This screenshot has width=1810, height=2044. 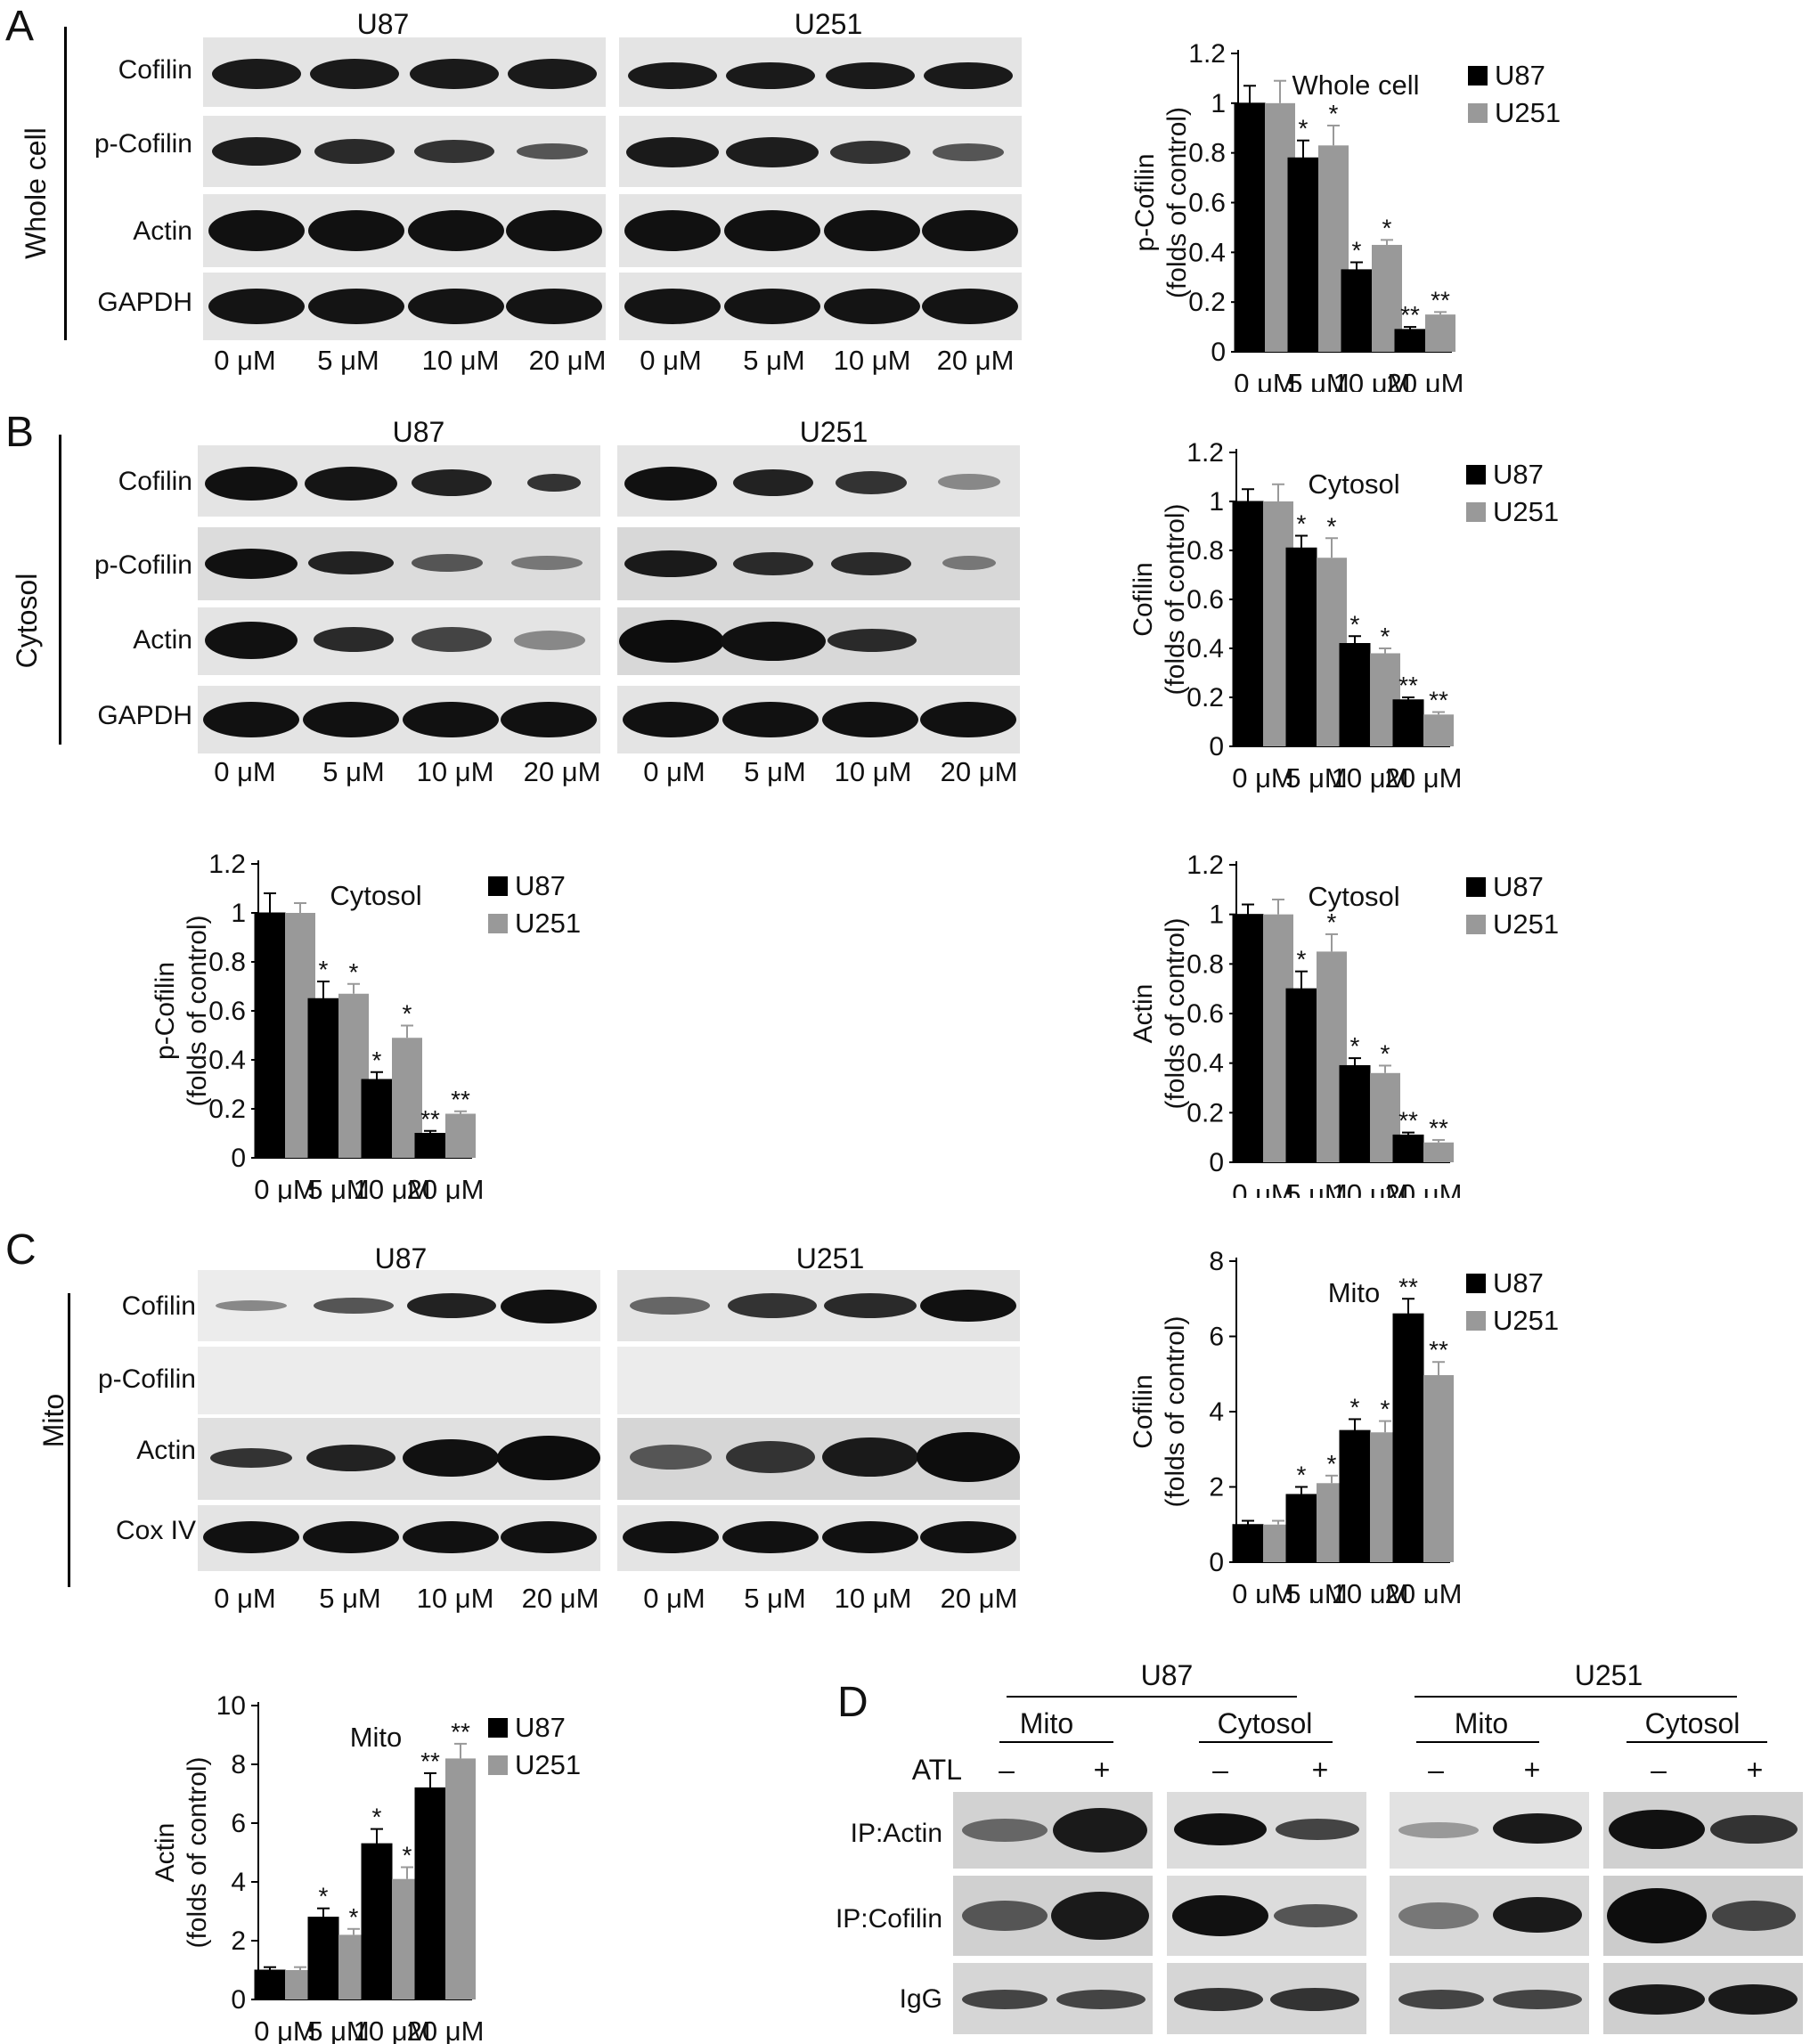 I want to click on blot-row-label: Cox IV, so click(x=155, y=1531).